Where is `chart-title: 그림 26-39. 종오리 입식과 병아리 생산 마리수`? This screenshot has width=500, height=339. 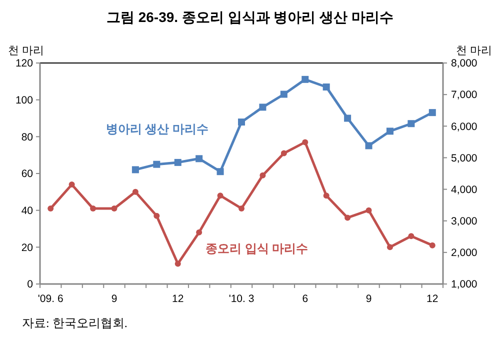 chart-title: 그림 26-39. 종오리 입식과 병아리 생산 마리수 is located at coordinates (250, 17).